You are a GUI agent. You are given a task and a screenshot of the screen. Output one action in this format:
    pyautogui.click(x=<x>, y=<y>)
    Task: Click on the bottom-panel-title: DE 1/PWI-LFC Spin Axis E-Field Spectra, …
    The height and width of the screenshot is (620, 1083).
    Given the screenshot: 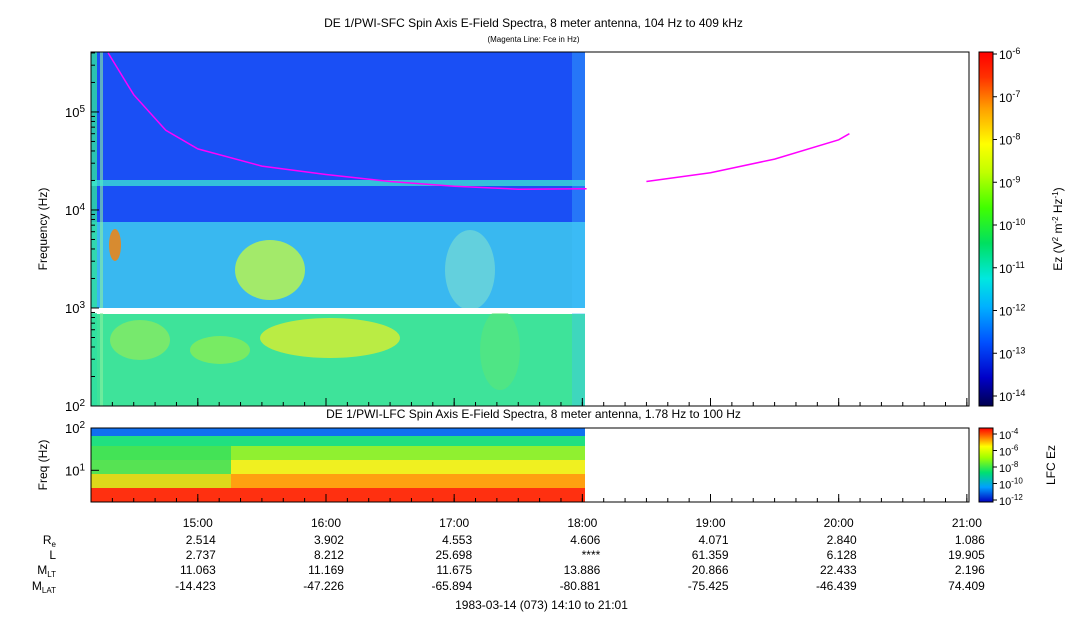 What is the action you would take?
    pyautogui.click(x=533, y=414)
    